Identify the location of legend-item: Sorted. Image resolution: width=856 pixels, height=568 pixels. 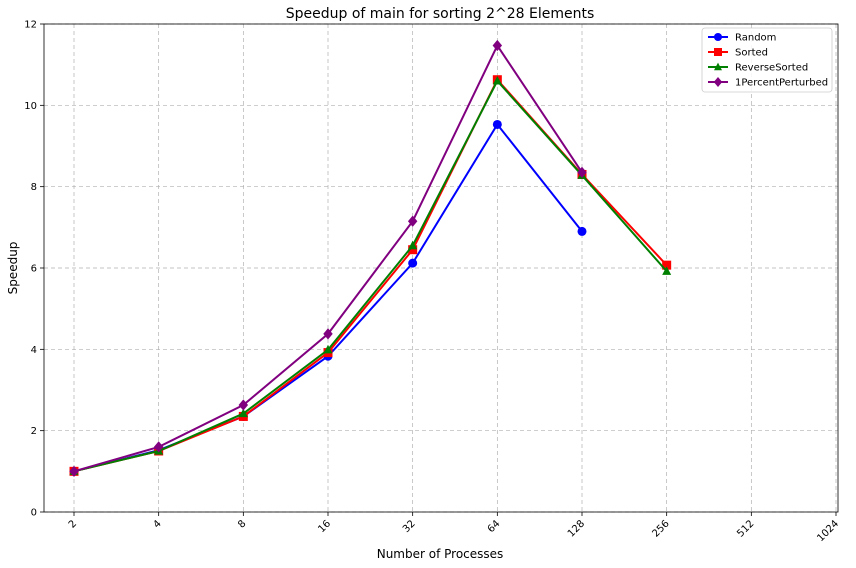
(738, 53).